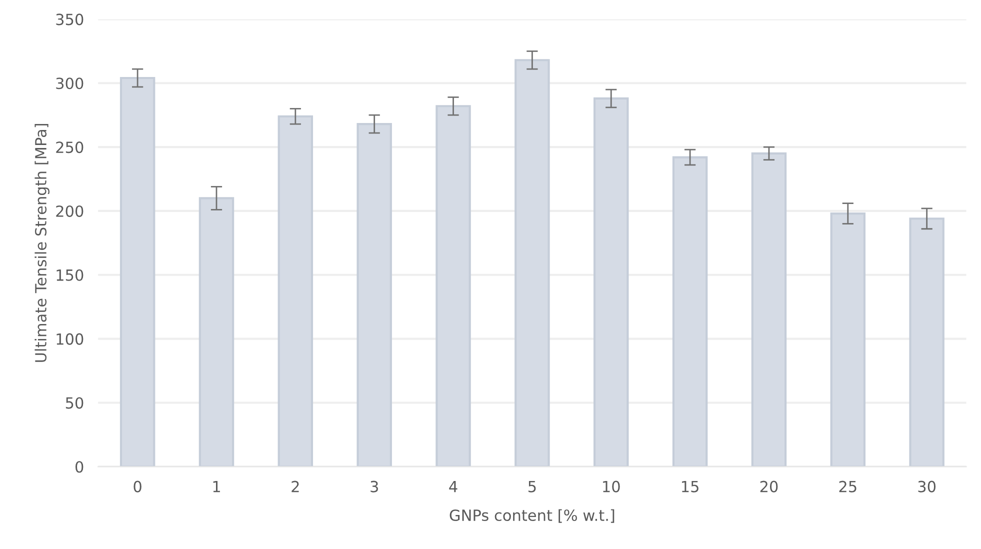 This screenshot has width=981, height=549. I want to click on x-tick-label: 15, so click(690, 486).